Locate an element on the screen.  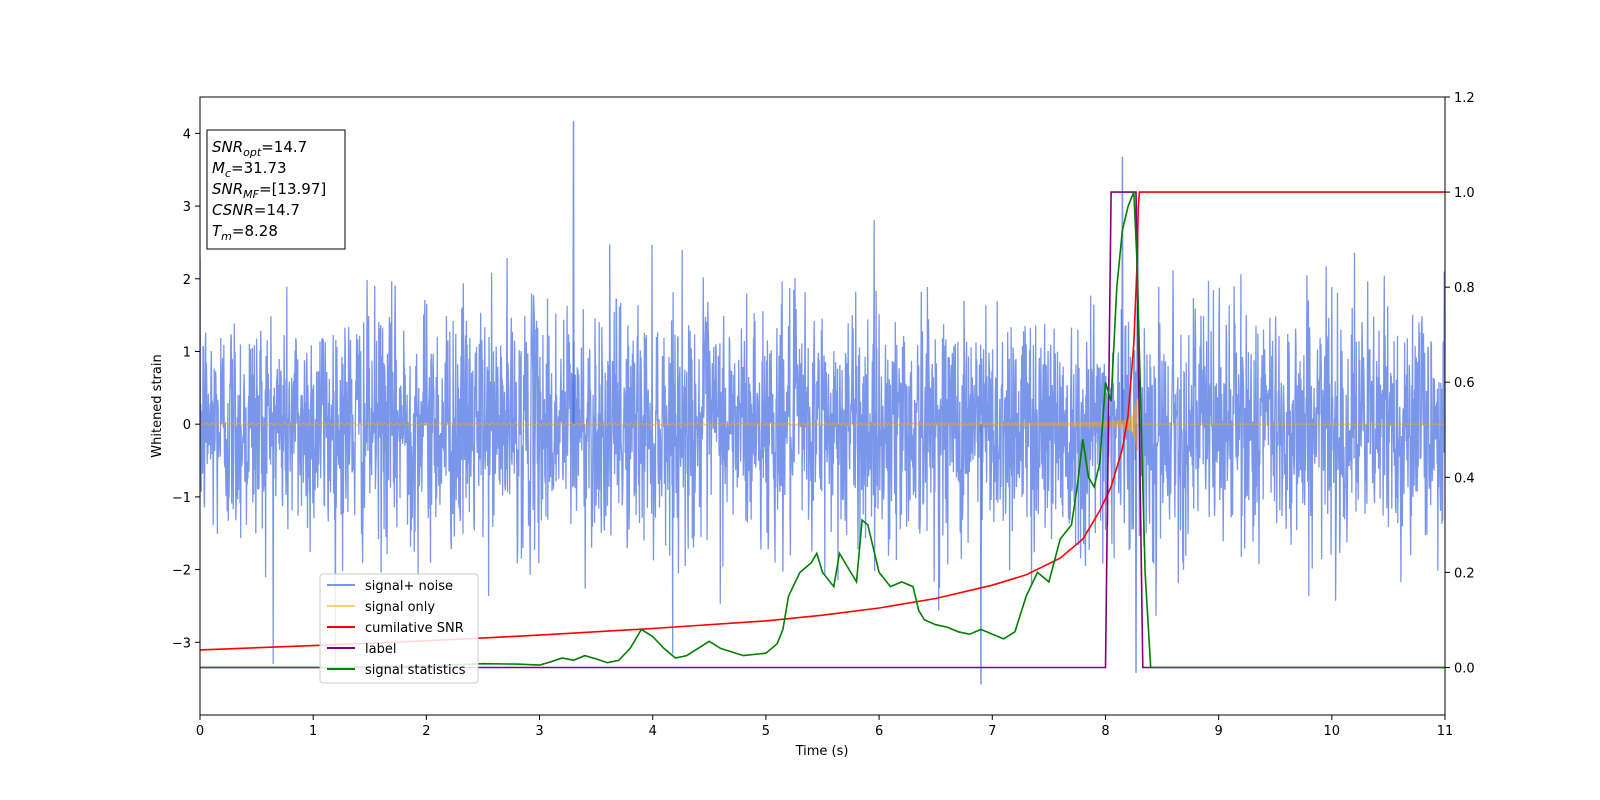
annotation-line: CSNR=14.7 is located at coordinates (256, 210).